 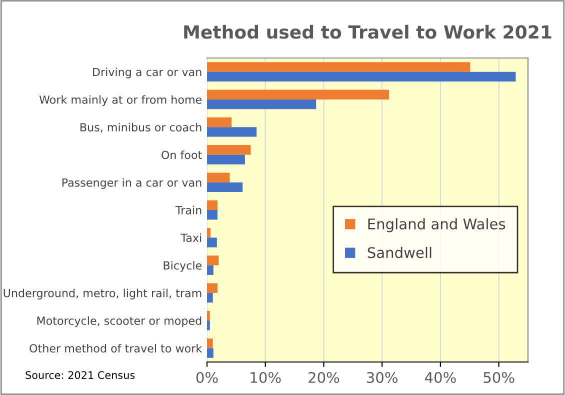 What do you see at coordinates (437, 225) in the screenshot?
I see `legend-label: England and Wales` at bounding box center [437, 225].